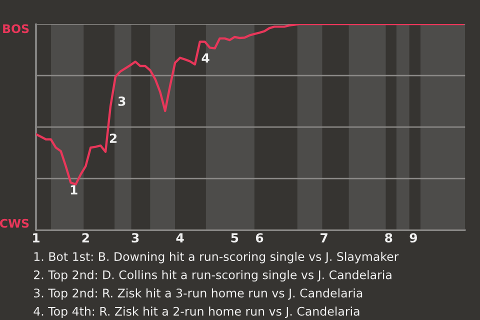 This screenshot has width=480, height=320. What do you see at coordinates (14, 223) in the screenshot?
I see `text: CWS` at bounding box center [14, 223].